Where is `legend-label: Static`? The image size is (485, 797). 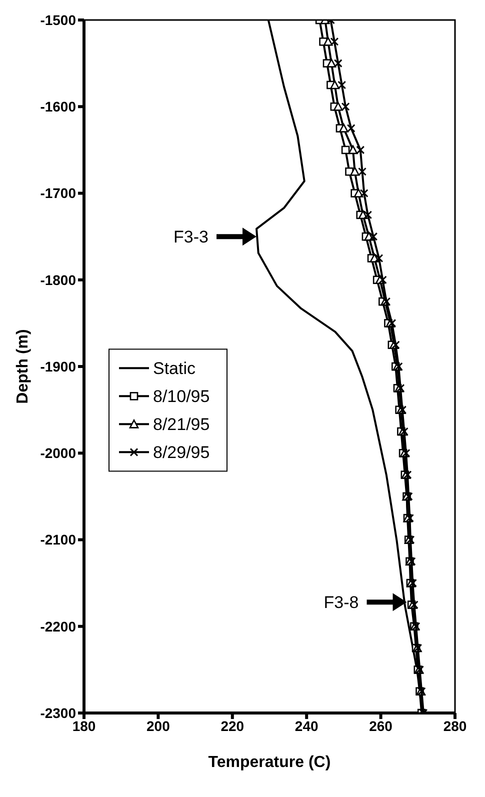
legend-label: Static is located at coordinates (174, 368).